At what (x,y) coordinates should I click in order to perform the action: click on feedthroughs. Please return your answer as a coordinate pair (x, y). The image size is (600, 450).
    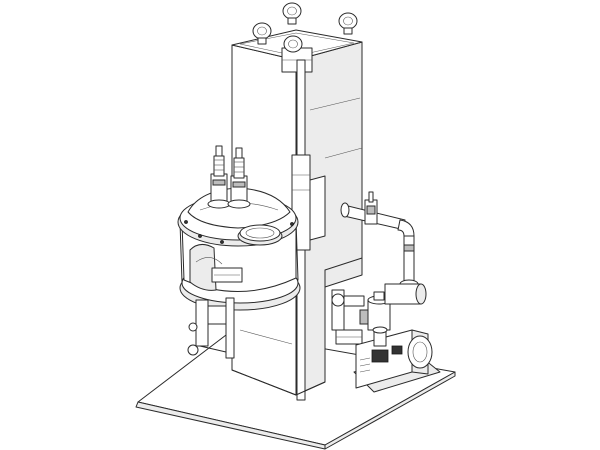
    Looking at the image, I should click on (229, 177).